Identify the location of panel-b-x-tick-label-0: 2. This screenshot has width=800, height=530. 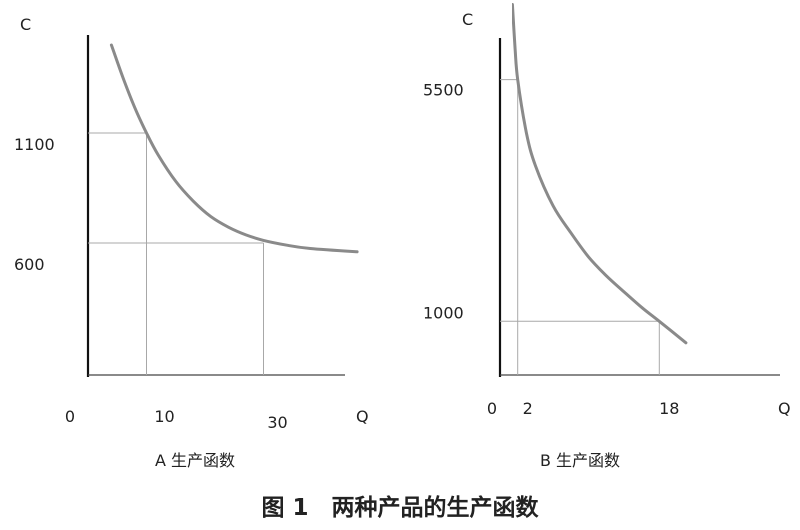
(528, 408).